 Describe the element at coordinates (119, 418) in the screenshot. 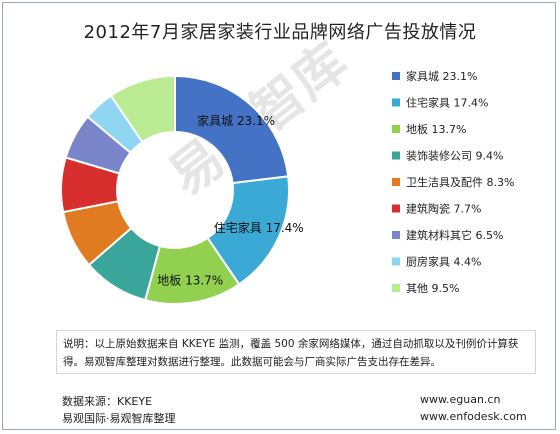

I see `organization: 易观国际·易观智库整理` at that location.